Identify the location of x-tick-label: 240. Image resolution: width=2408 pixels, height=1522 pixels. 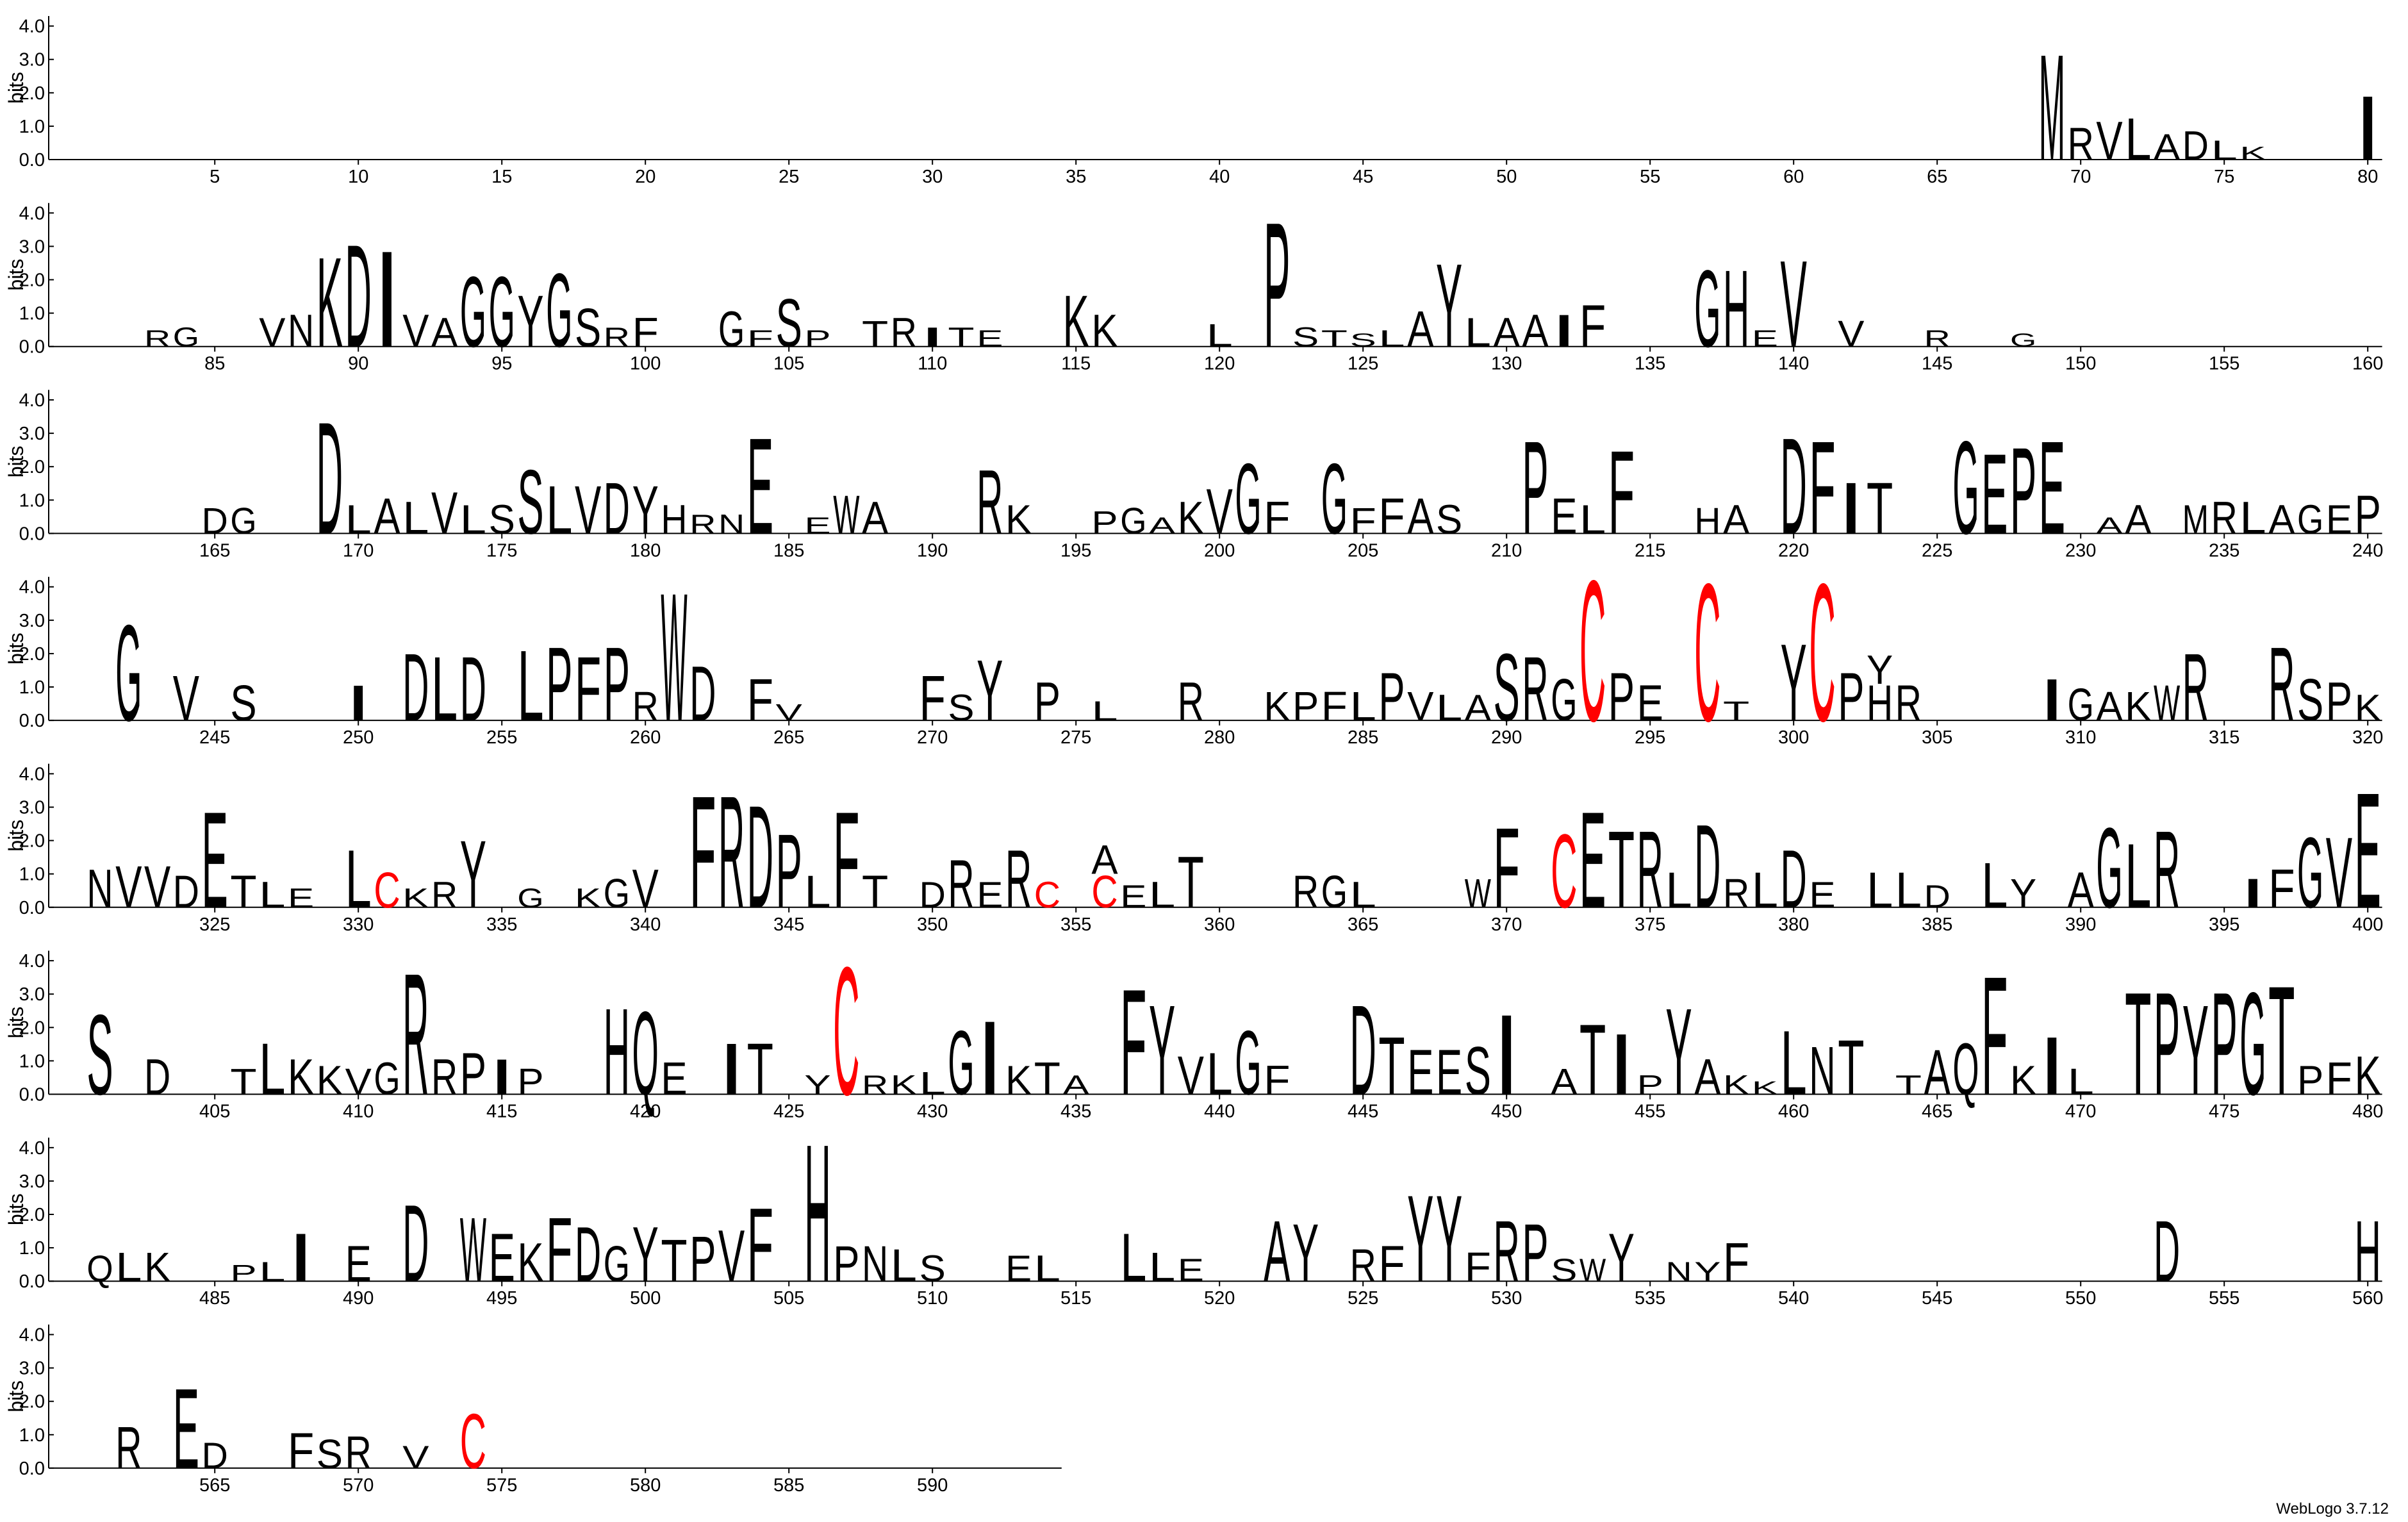
(2367, 550).